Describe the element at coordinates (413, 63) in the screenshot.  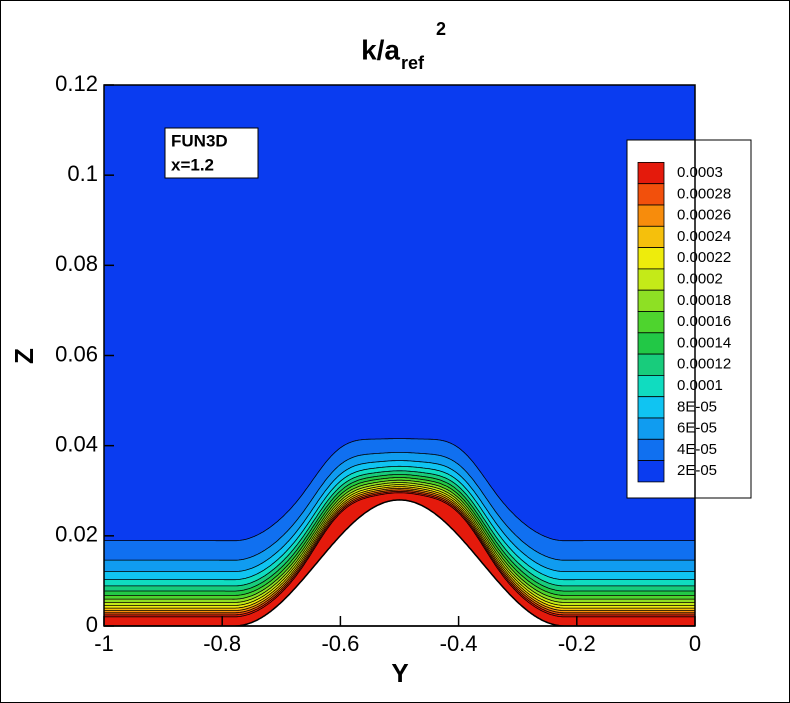
I see `chart-title-subscript: ref` at that location.